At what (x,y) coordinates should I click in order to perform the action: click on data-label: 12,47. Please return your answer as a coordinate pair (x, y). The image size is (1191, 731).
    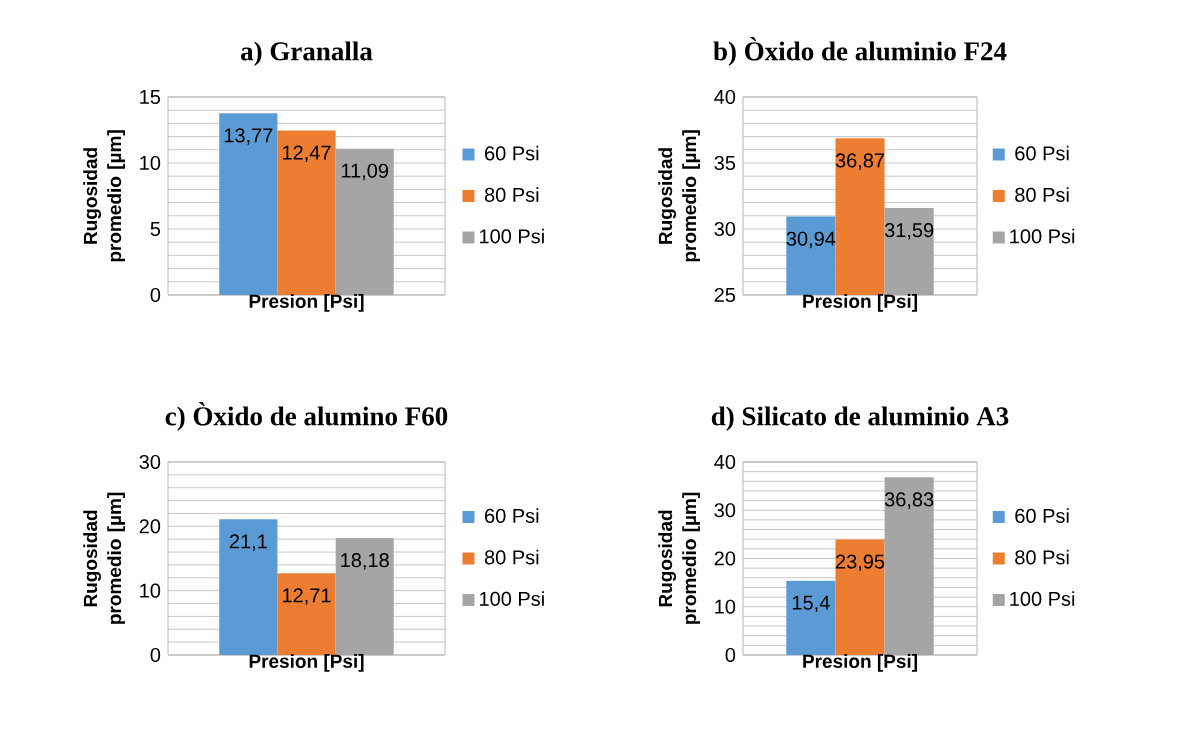
    Looking at the image, I should click on (307, 153).